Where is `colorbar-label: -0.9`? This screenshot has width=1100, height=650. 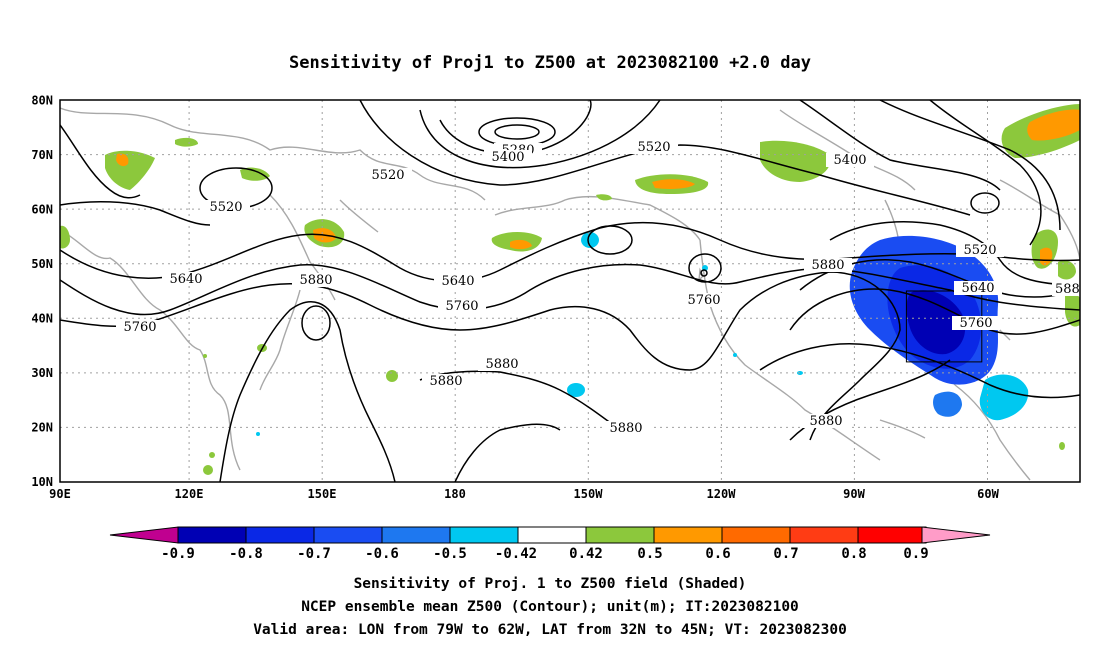 colorbar-label: -0.9 is located at coordinates (178, 554).